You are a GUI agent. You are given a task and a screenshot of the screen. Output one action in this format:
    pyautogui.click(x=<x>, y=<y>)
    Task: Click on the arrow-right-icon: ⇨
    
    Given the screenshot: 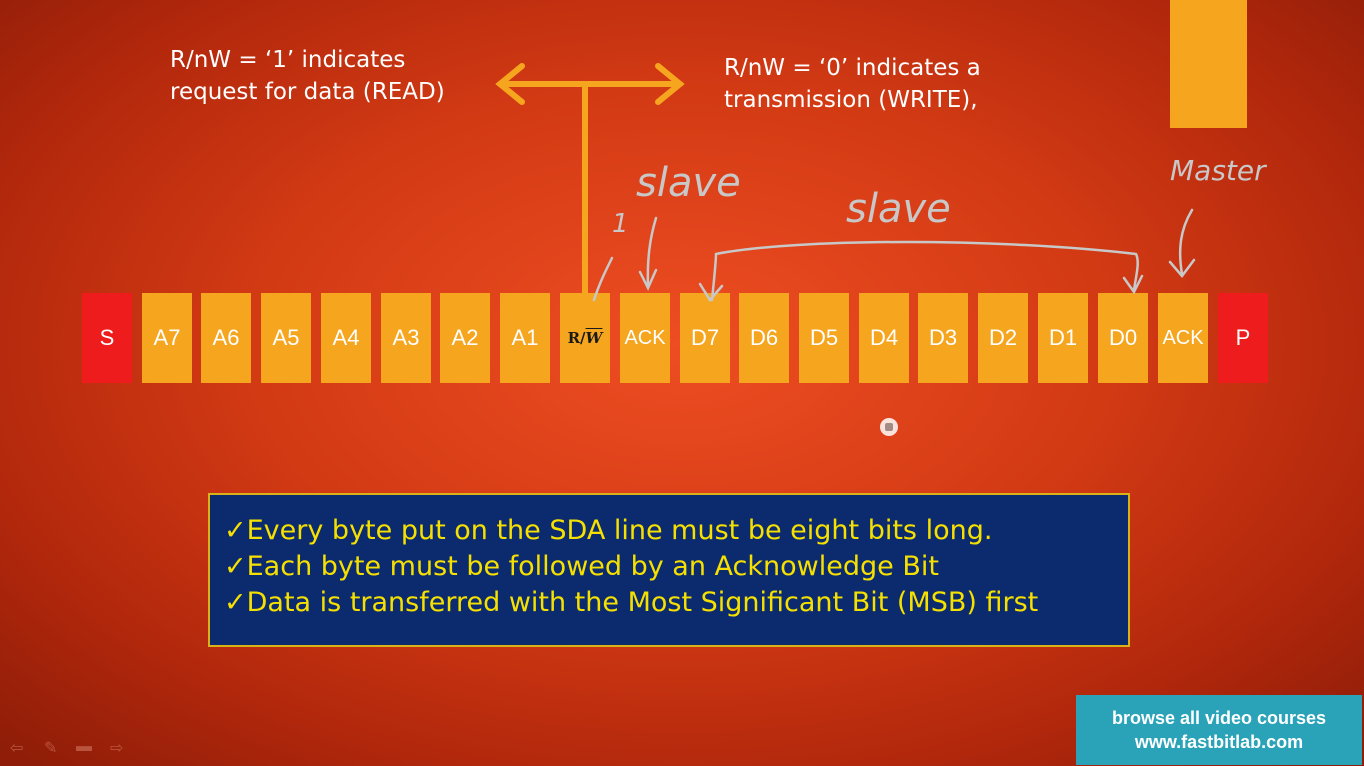 What is the action you would take?
    pyautogui.click(x=117, y=748)
    